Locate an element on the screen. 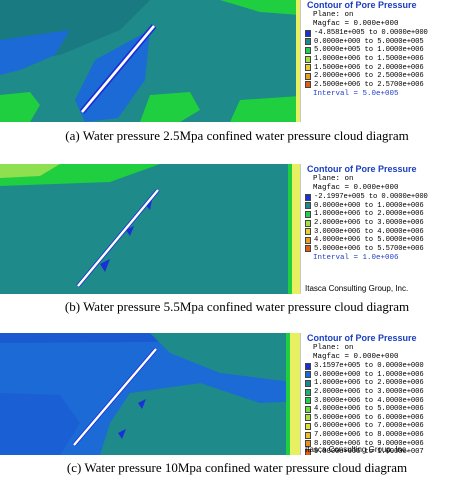 This screenshot has width=474, height=479. legend-row: 5.0000e+005 to 1.0000e+006 is located at coordinates (387, 50).